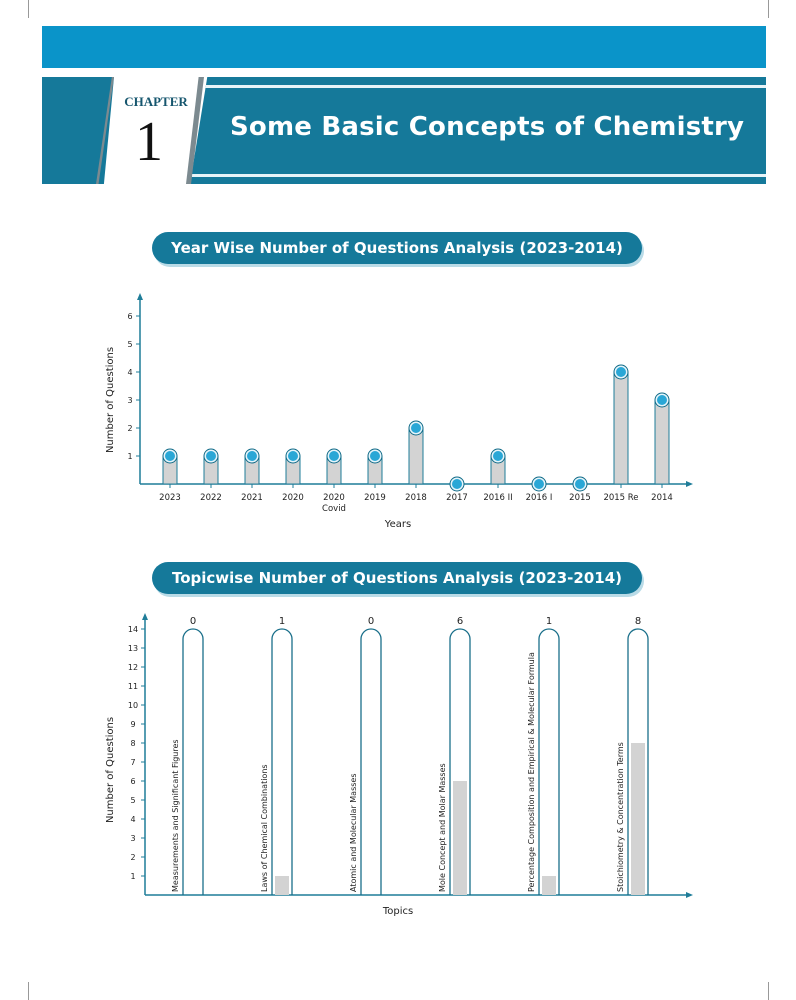 The image size is (796, 1000). I want to click on chapter-title-banner, so click(478, 130).